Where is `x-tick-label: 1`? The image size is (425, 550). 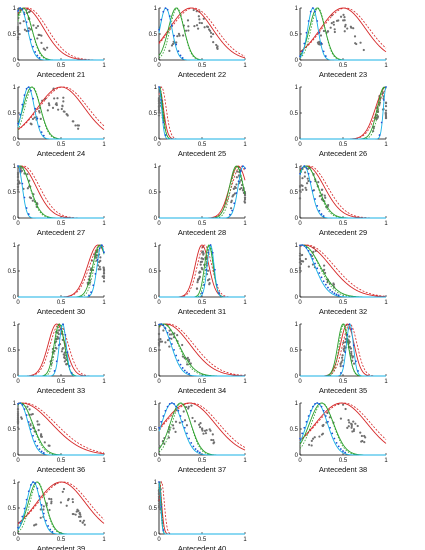
x-tick-label: 1 is located at coordinates (386, 224).